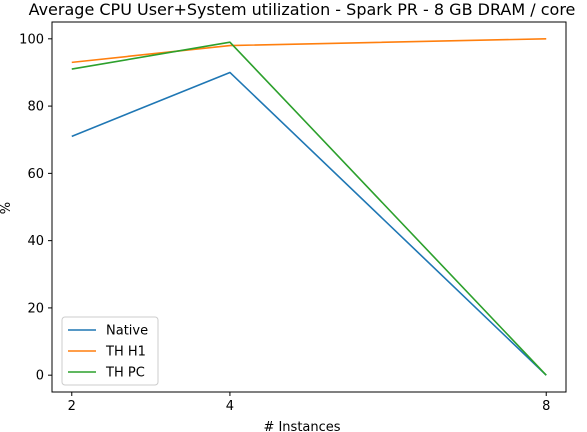 Image resolution: width=587 pixels, height=432 pixels. I want to click on y-tick-label: 60, so click(35, 174).